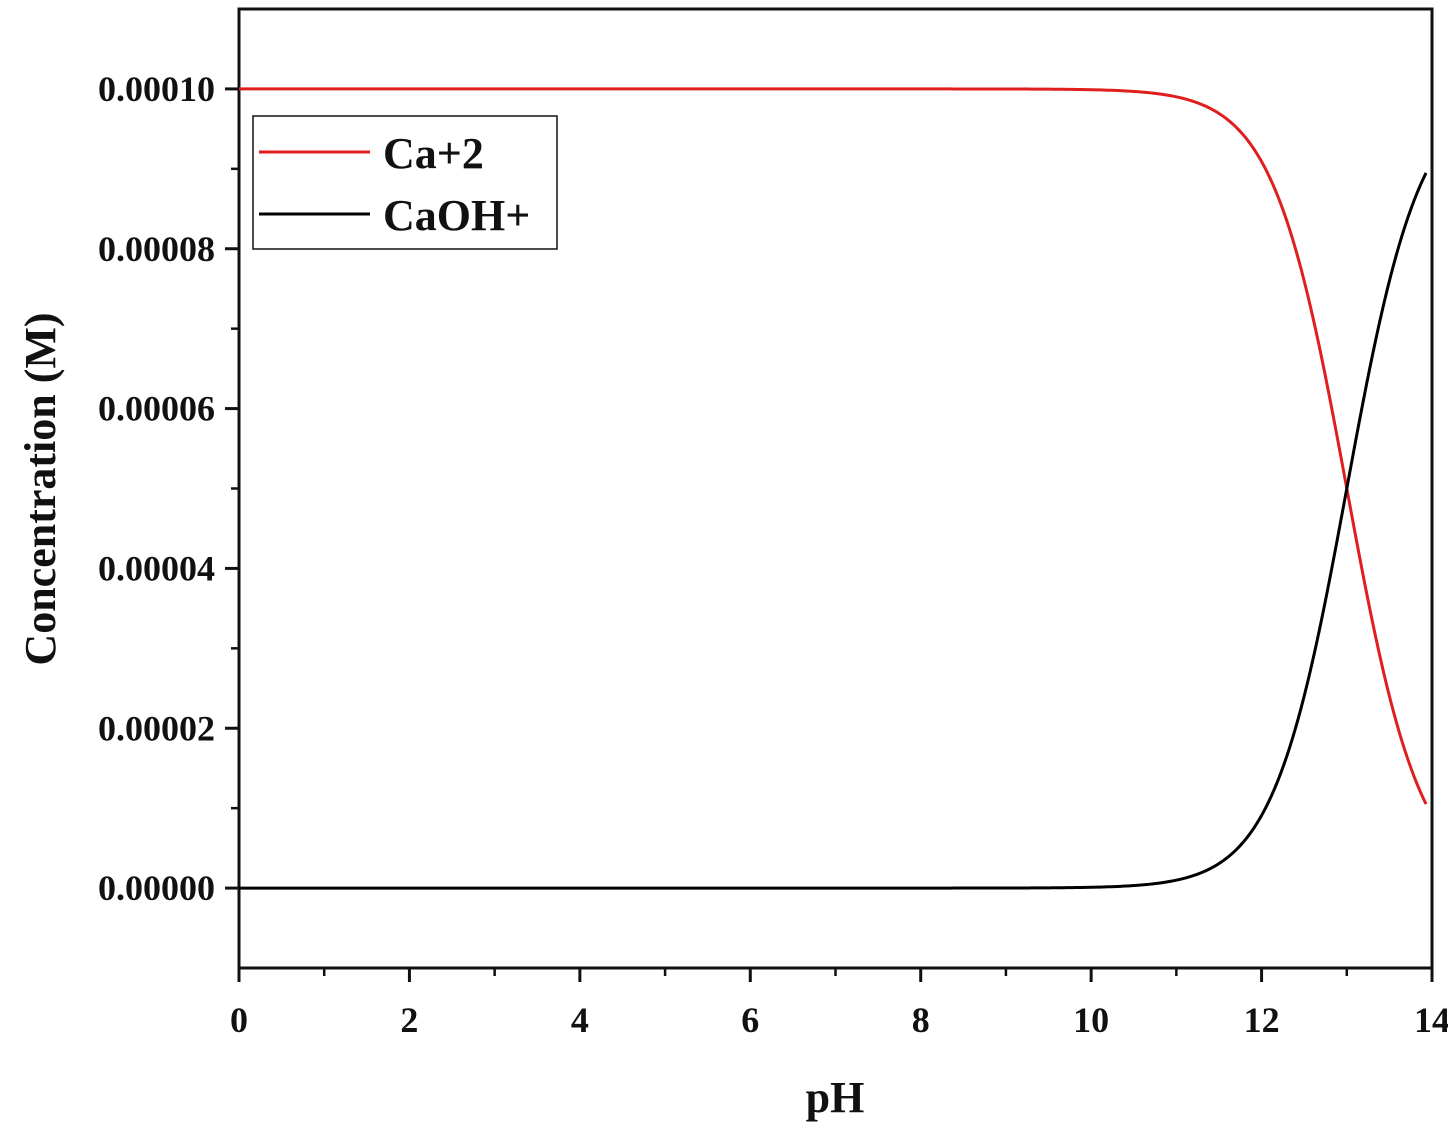  Describe the element at coordinates (1262, 1020) in the screenshot. I see `x-tick-label: 12` at that location.